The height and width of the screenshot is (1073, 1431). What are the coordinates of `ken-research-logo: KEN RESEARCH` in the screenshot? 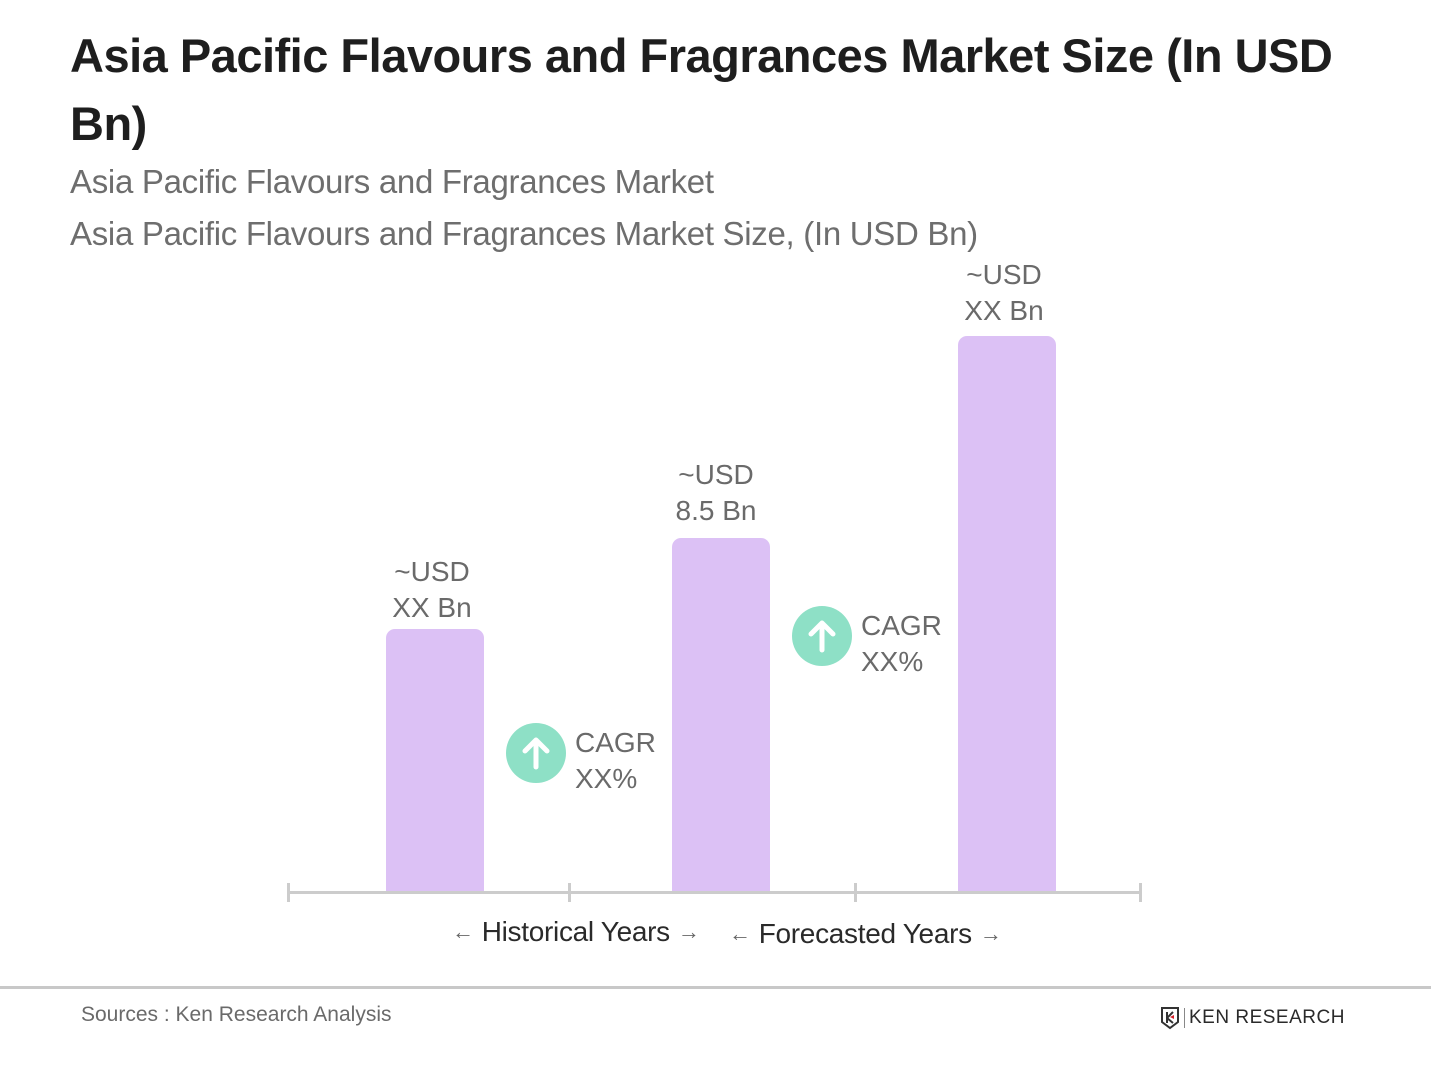 It's located at (1252, 1018).